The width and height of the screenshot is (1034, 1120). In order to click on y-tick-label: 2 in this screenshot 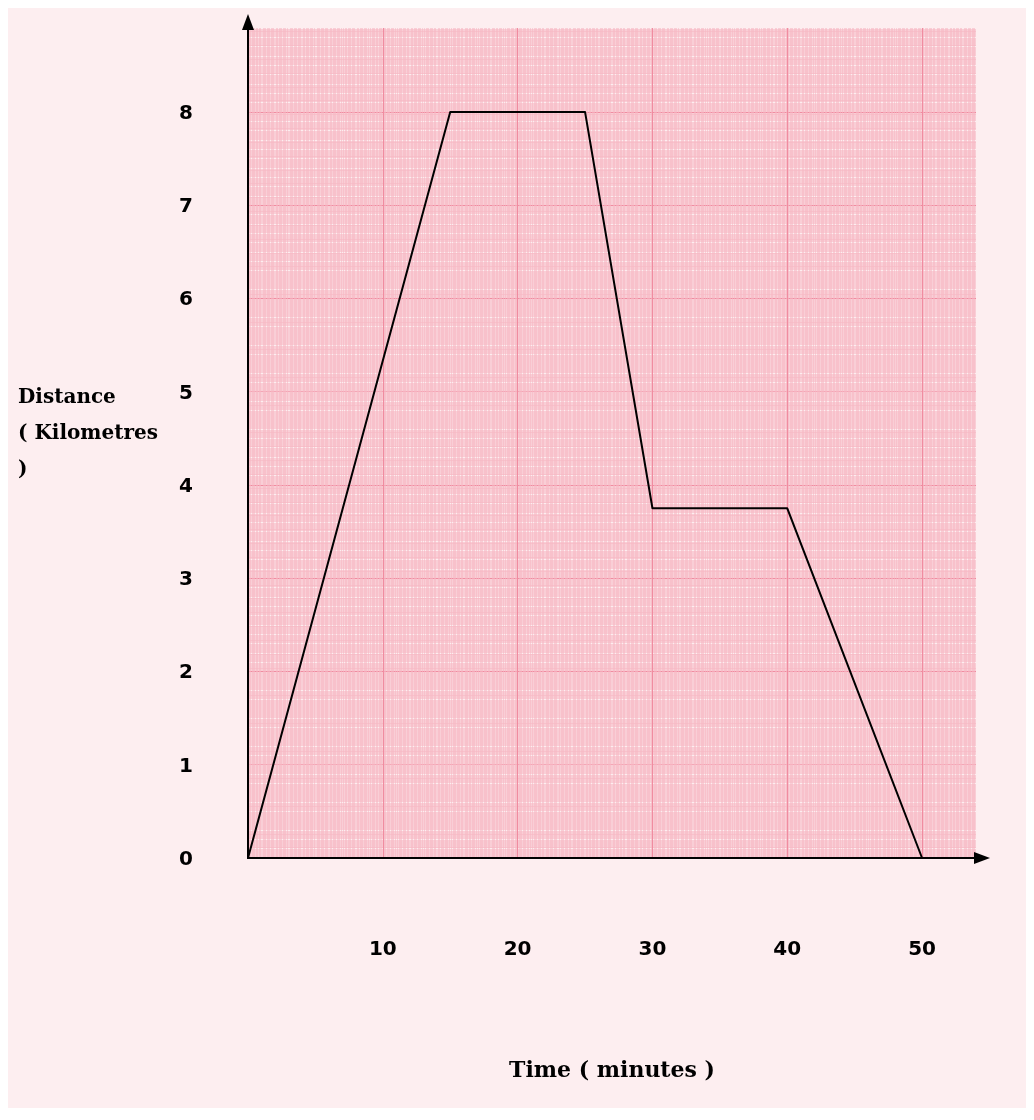, I will do `click(186, 671)`.